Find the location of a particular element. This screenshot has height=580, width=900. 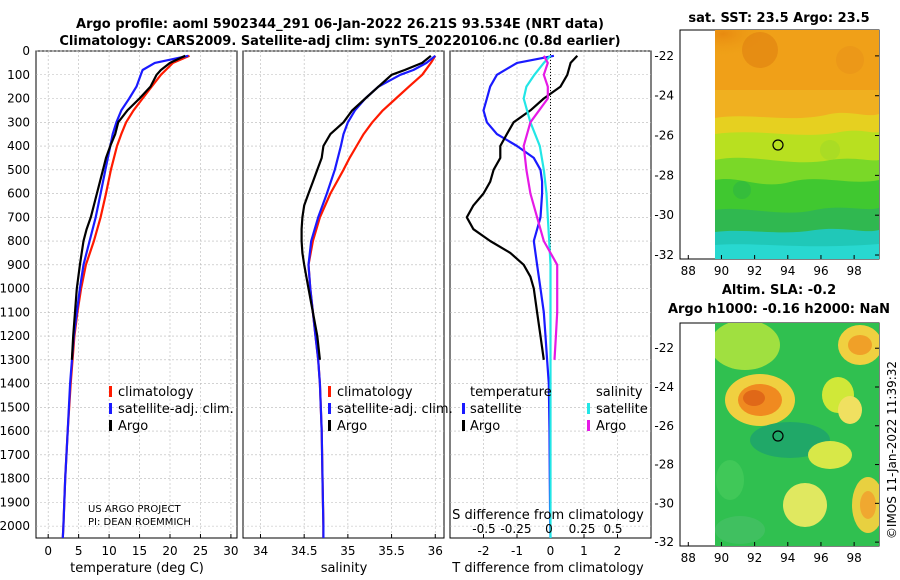

sla-map-title-2: Argo h1000: -0.16 h2000: NaN is located at coordinates (779, 309).